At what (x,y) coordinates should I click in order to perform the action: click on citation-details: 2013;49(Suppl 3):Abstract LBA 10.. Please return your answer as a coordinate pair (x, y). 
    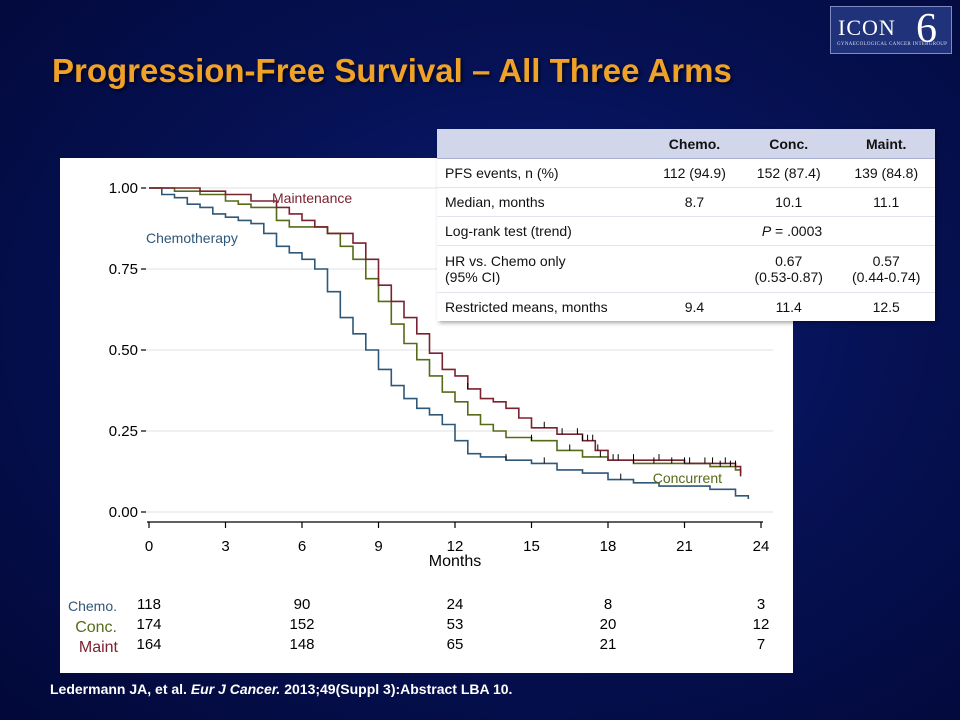
    Looking at the image, I should click on (398, 689).